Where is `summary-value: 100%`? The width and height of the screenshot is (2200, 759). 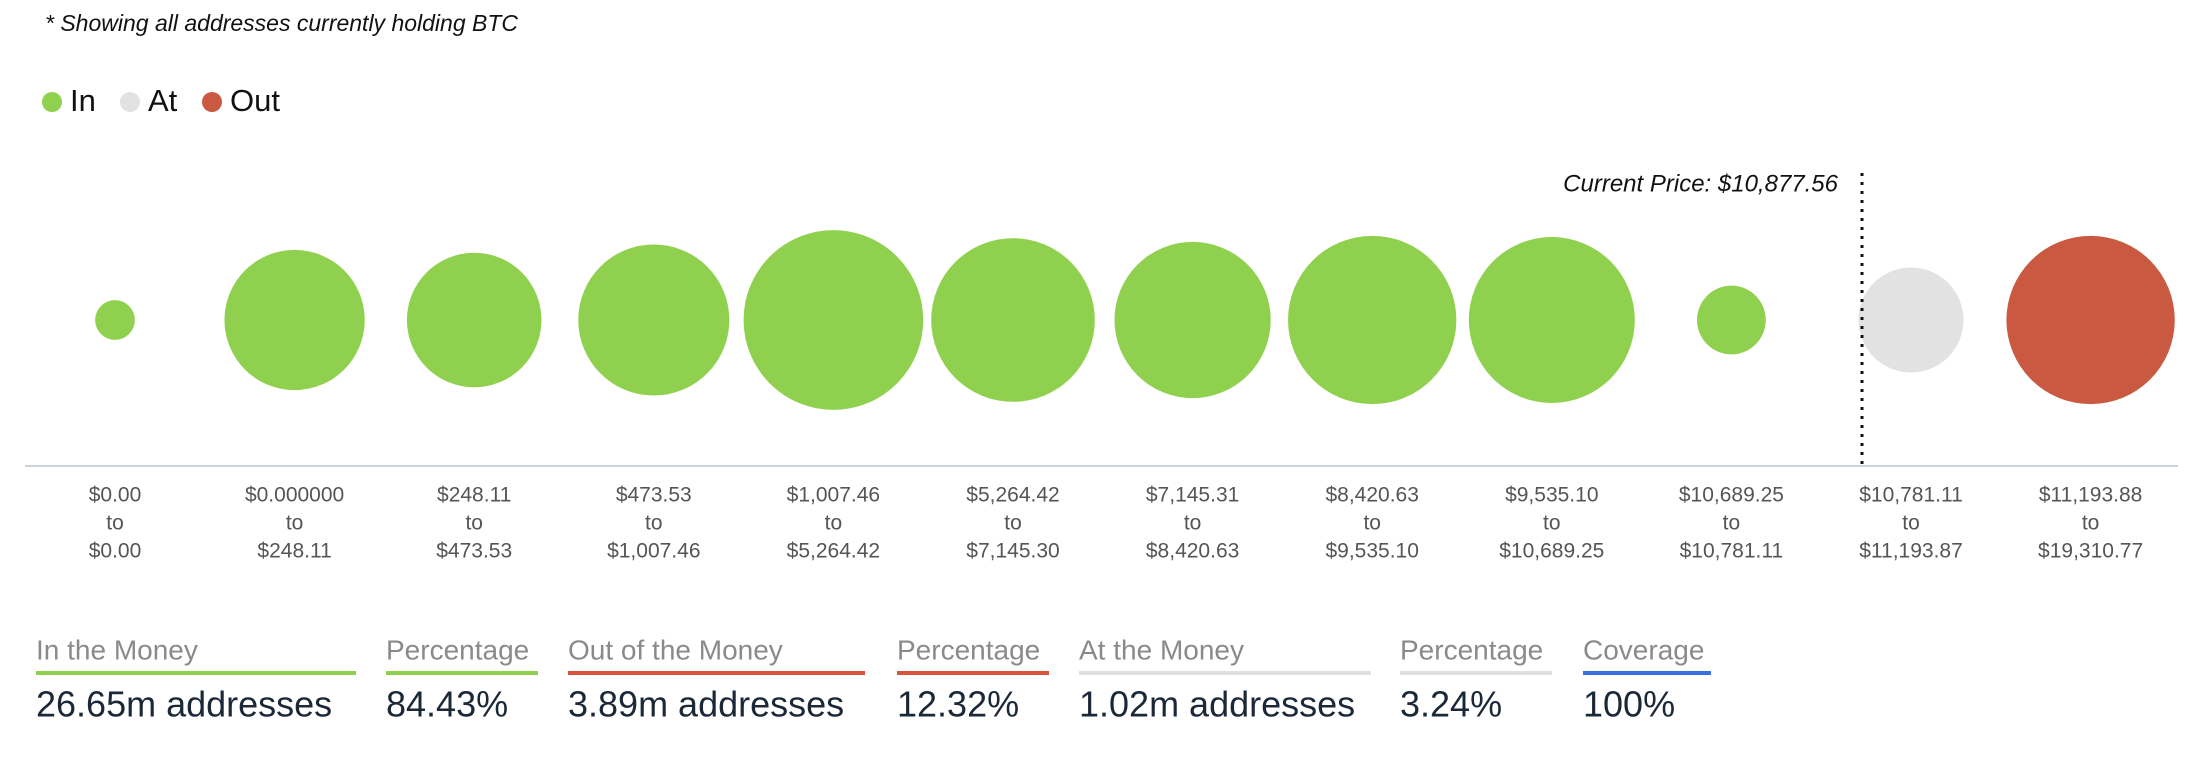 summary-value: 100% is located at coordinates (1629, 704).